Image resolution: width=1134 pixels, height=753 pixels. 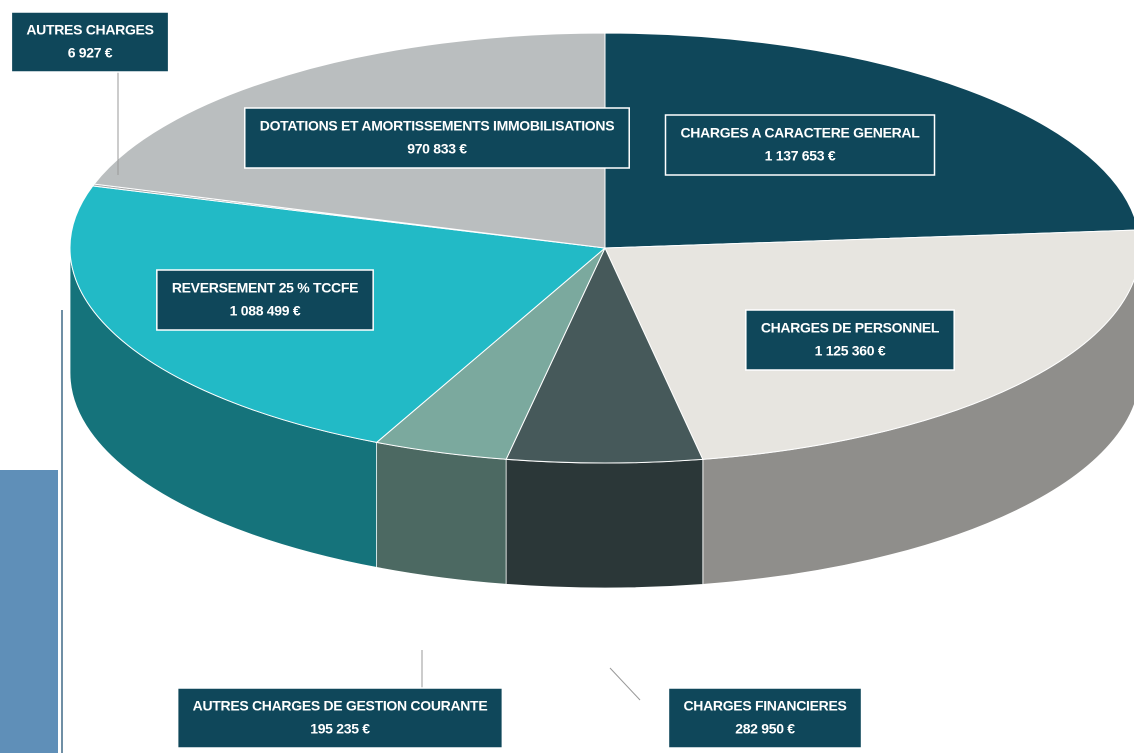 What do you see at coordinates (800, 156) in the screenshot?
I see `value-label: 1 137 653 €` at bounding box center [800, 156].